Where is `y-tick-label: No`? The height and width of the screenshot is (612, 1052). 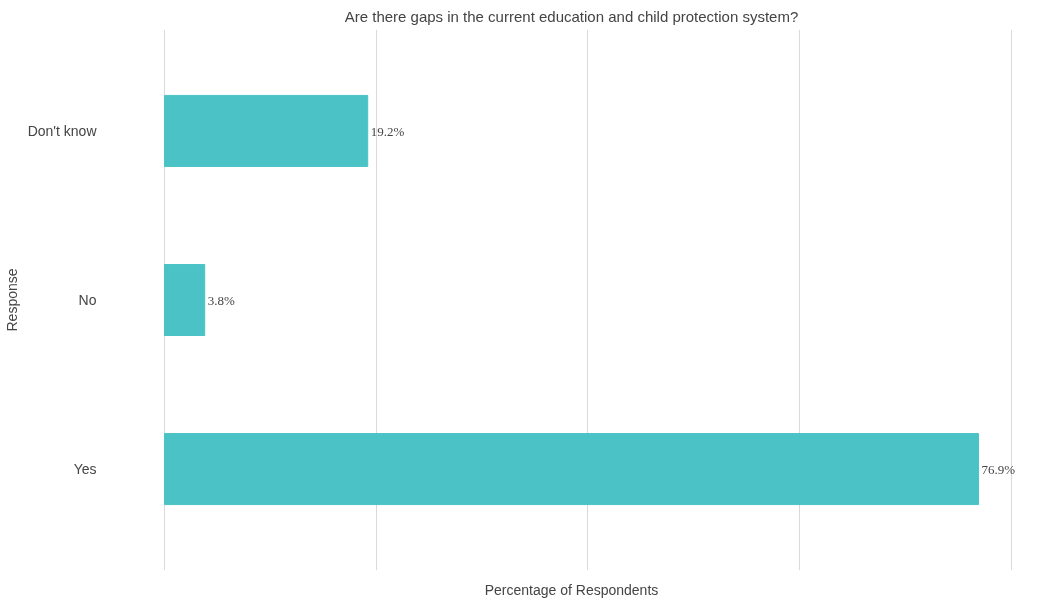
y-tick-label: No is located at coordinates (87, 300).